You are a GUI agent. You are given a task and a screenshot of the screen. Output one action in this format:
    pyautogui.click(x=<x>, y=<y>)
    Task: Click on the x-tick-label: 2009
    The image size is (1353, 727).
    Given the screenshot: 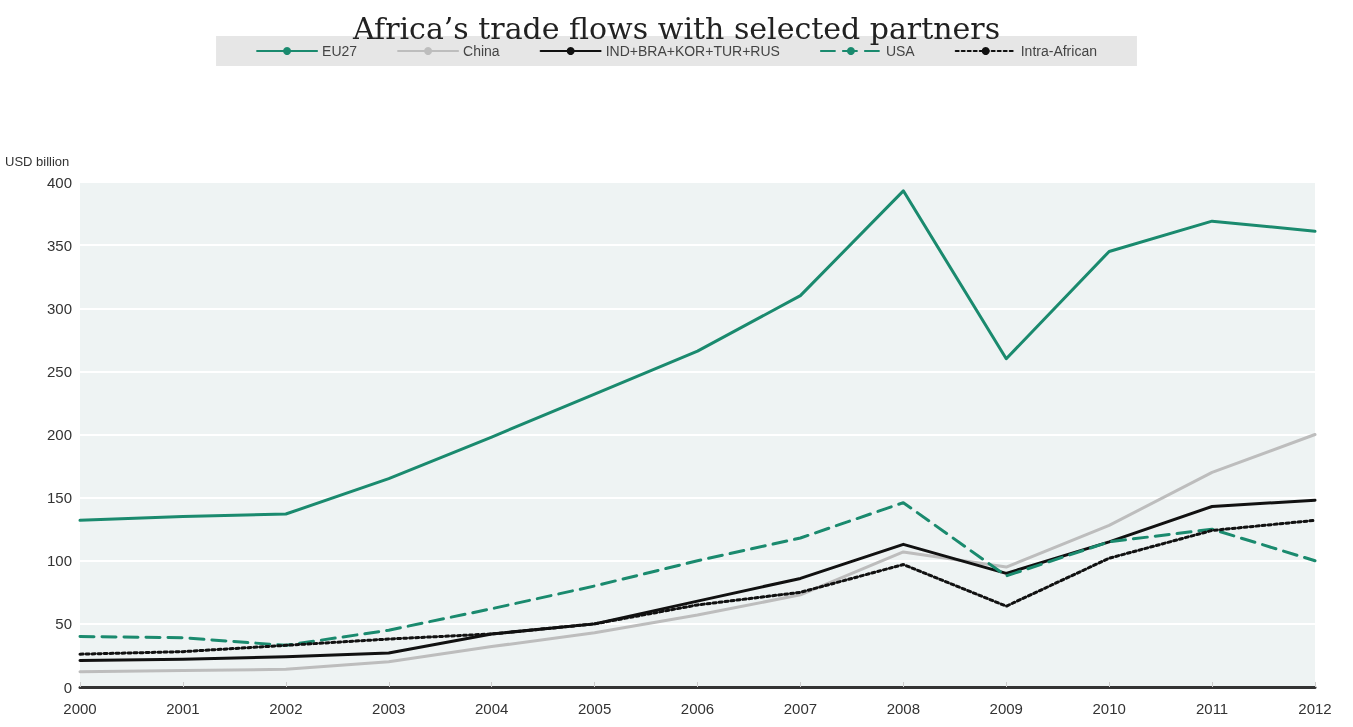 What is the action you would take?
    pyautogui.click(x=1006, y=708)
    